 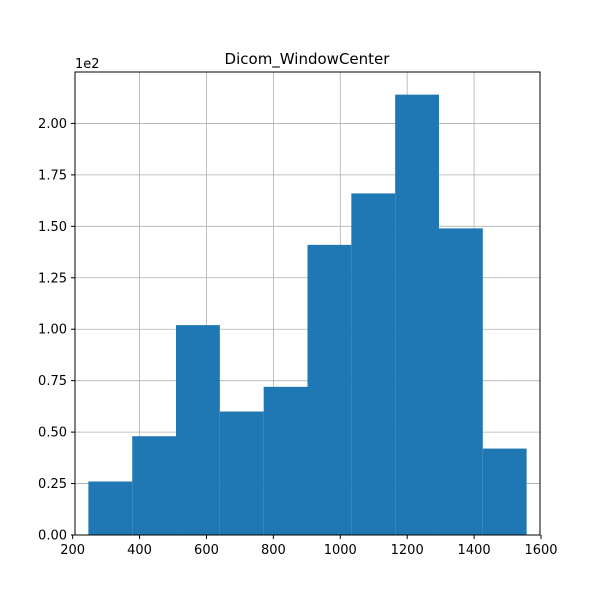 What do you see at coordinates (308, 59) in the screenshot?
I see `chart-title: Dicom_WindowCenter` at bounding box center [308, 59].